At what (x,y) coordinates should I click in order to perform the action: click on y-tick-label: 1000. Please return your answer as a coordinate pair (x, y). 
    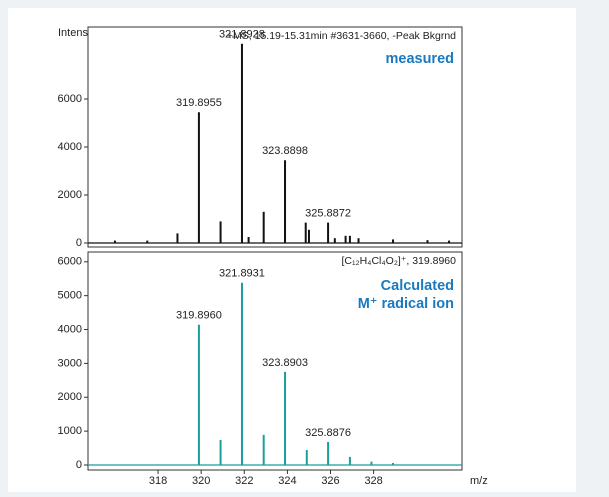
    Looking at the image, I should click on (70, 431).